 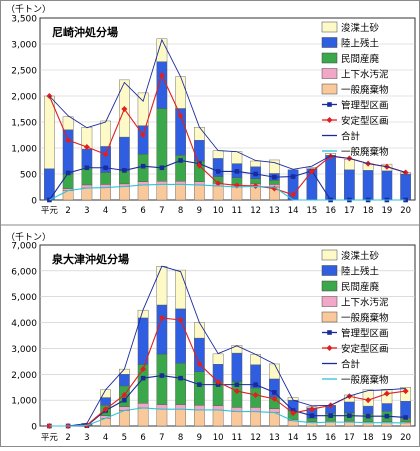 I want to click on x-tick-label: 5, so click(x=124, y=438).